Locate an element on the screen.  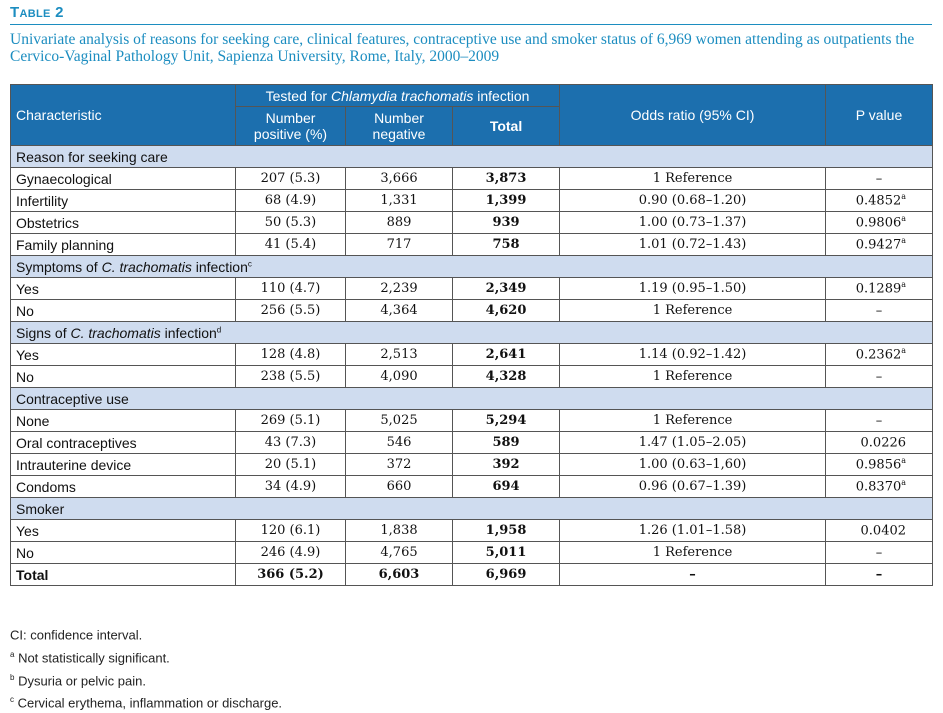
section-row: Contraceptive use is located at coordinates (471, 398).